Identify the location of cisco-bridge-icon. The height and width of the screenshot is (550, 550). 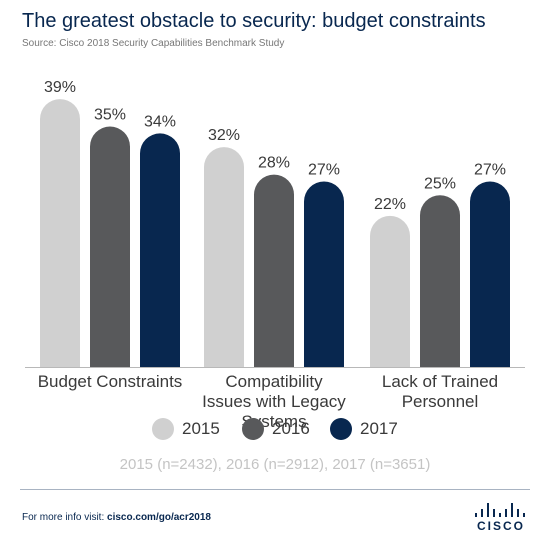
(500, 510).